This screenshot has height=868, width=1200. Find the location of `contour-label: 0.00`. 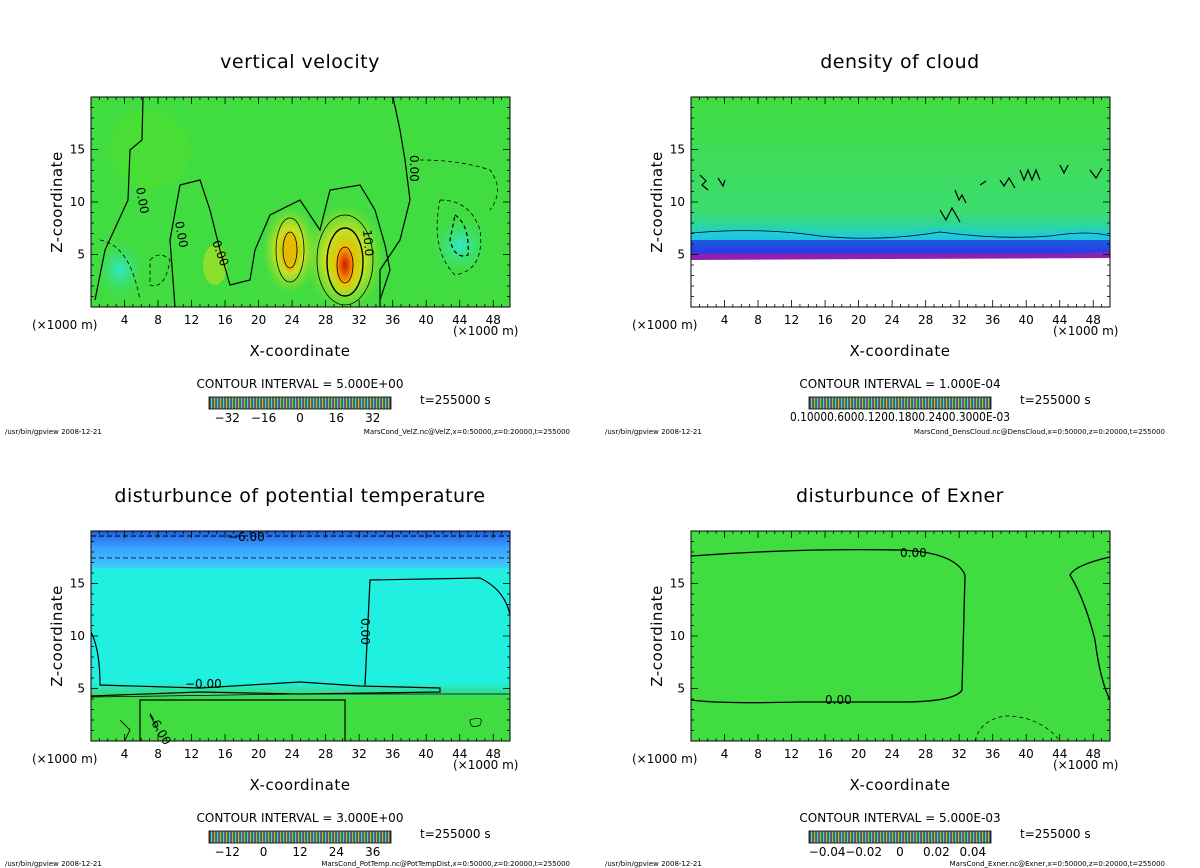

contour-label: 0.00 is located at coordinates (838, 700).